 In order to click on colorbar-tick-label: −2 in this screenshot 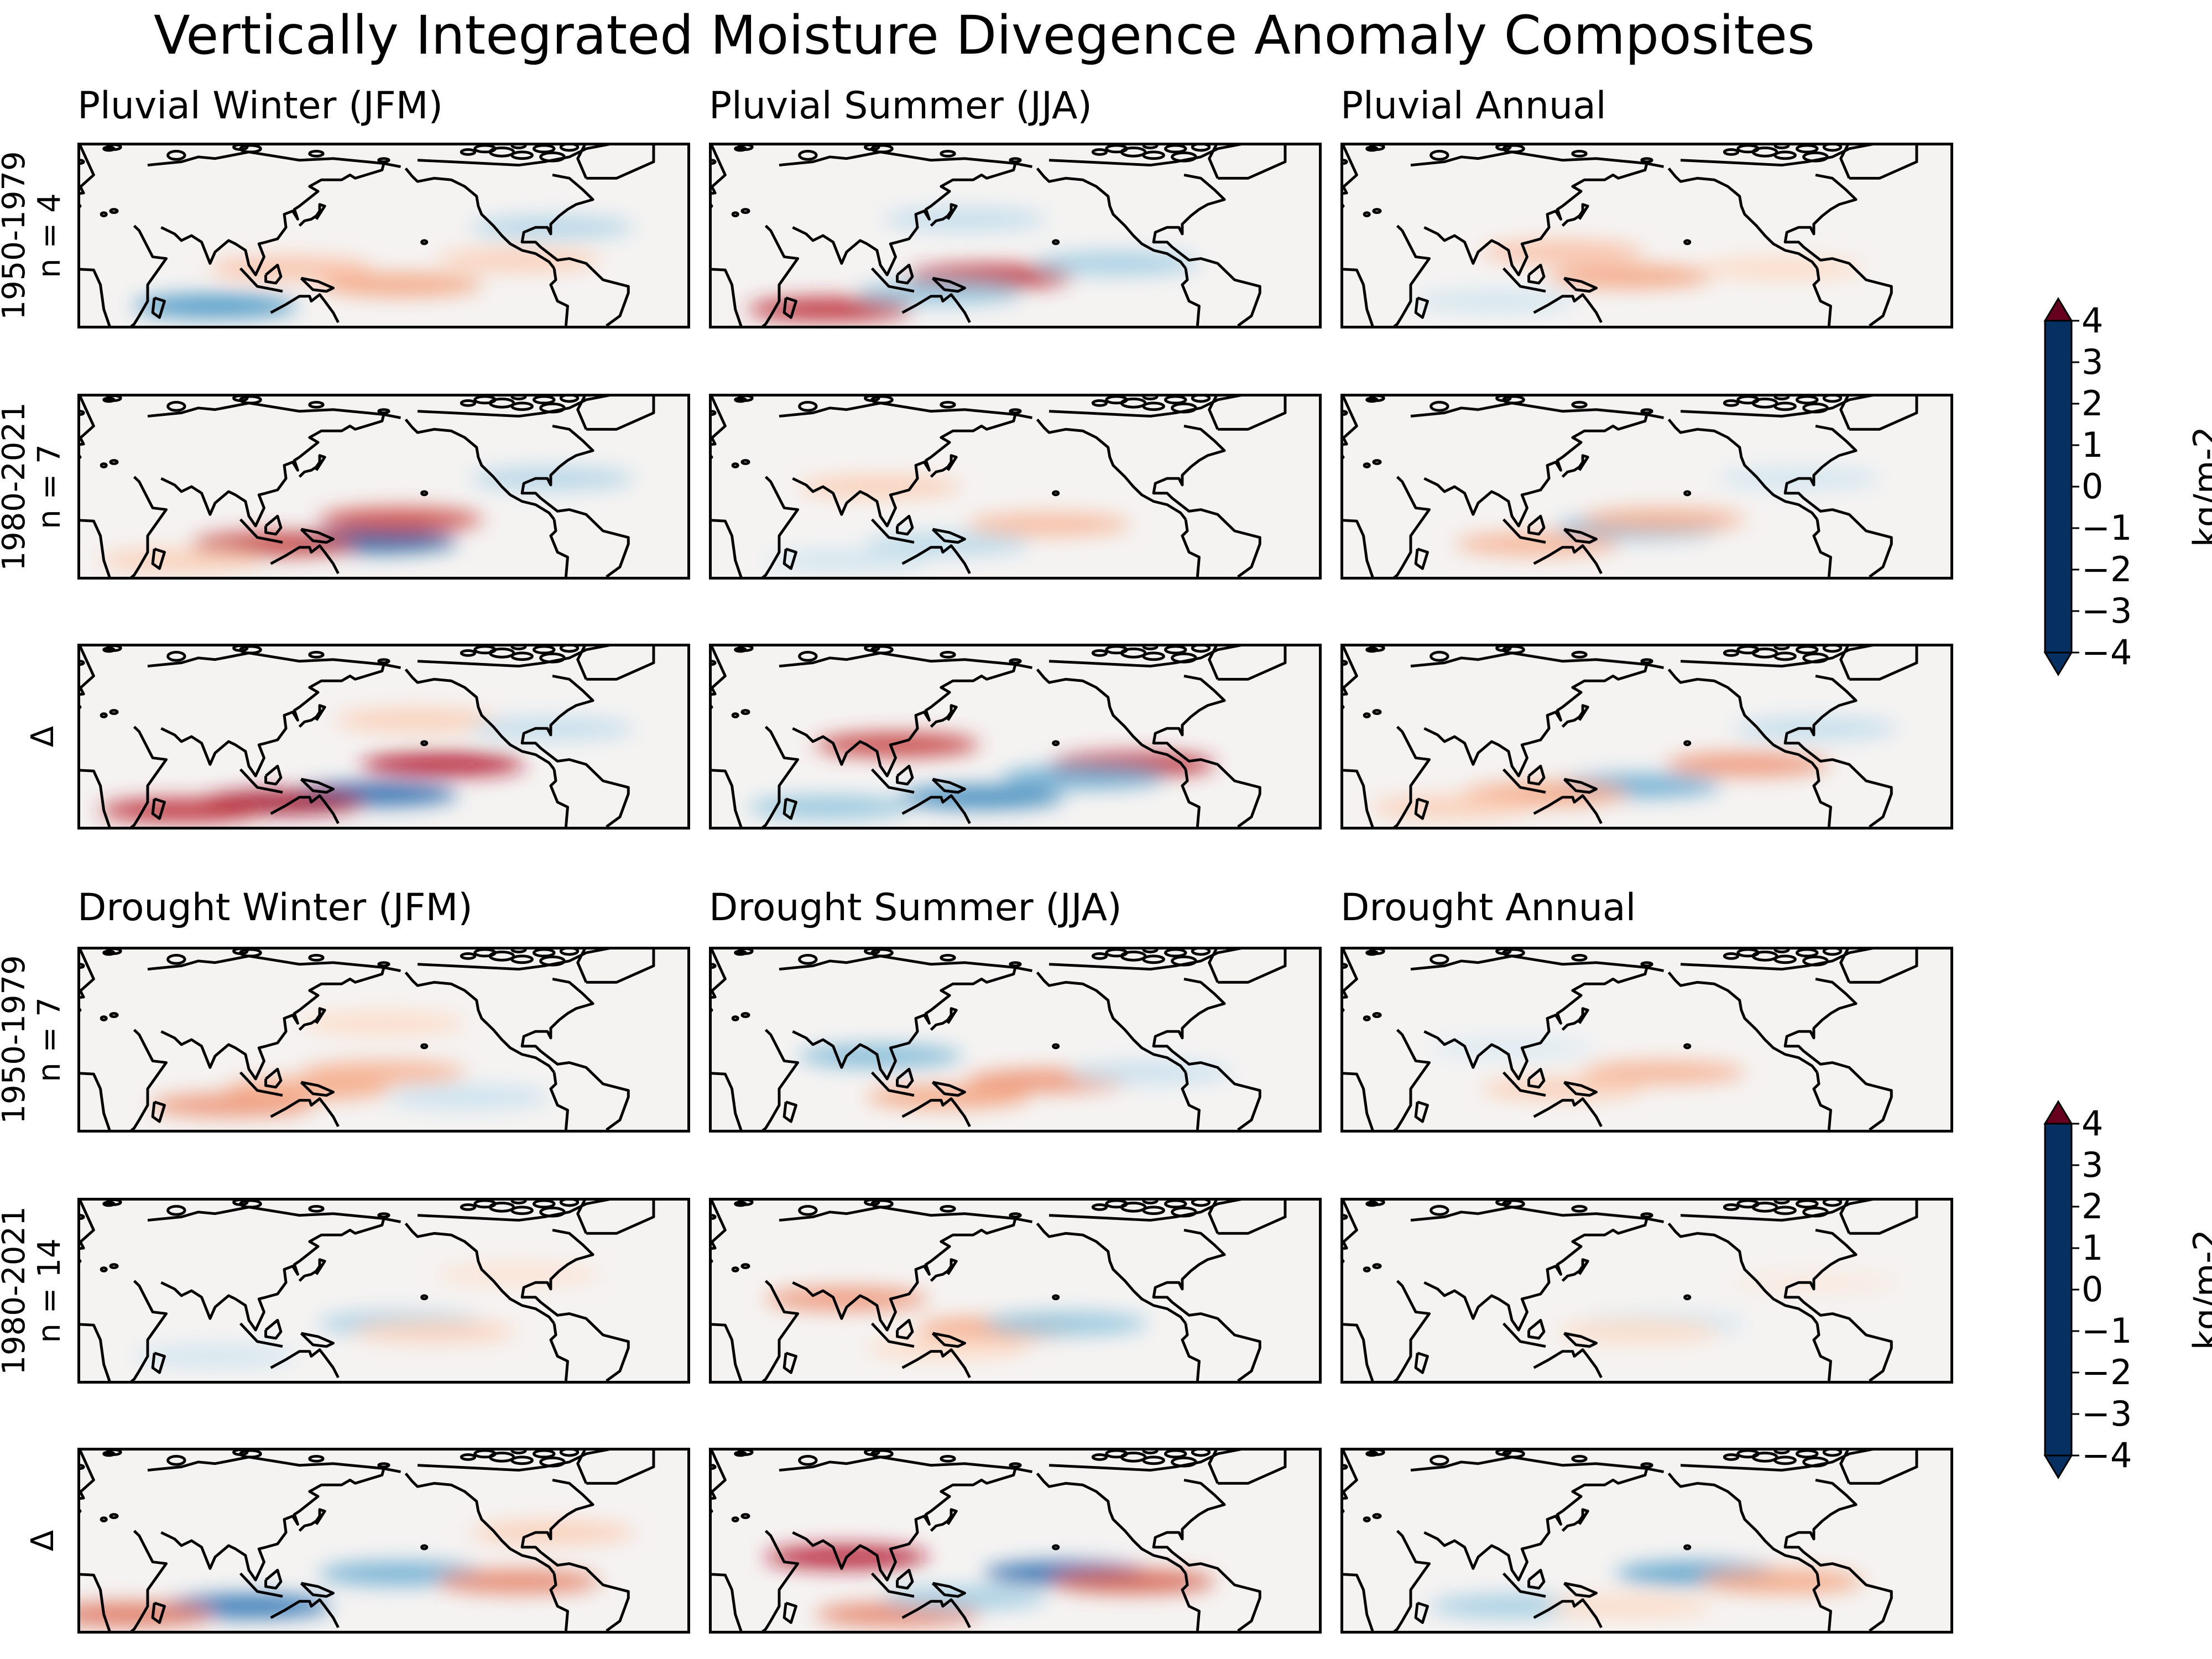, I will do `click(2106, 1372)`.